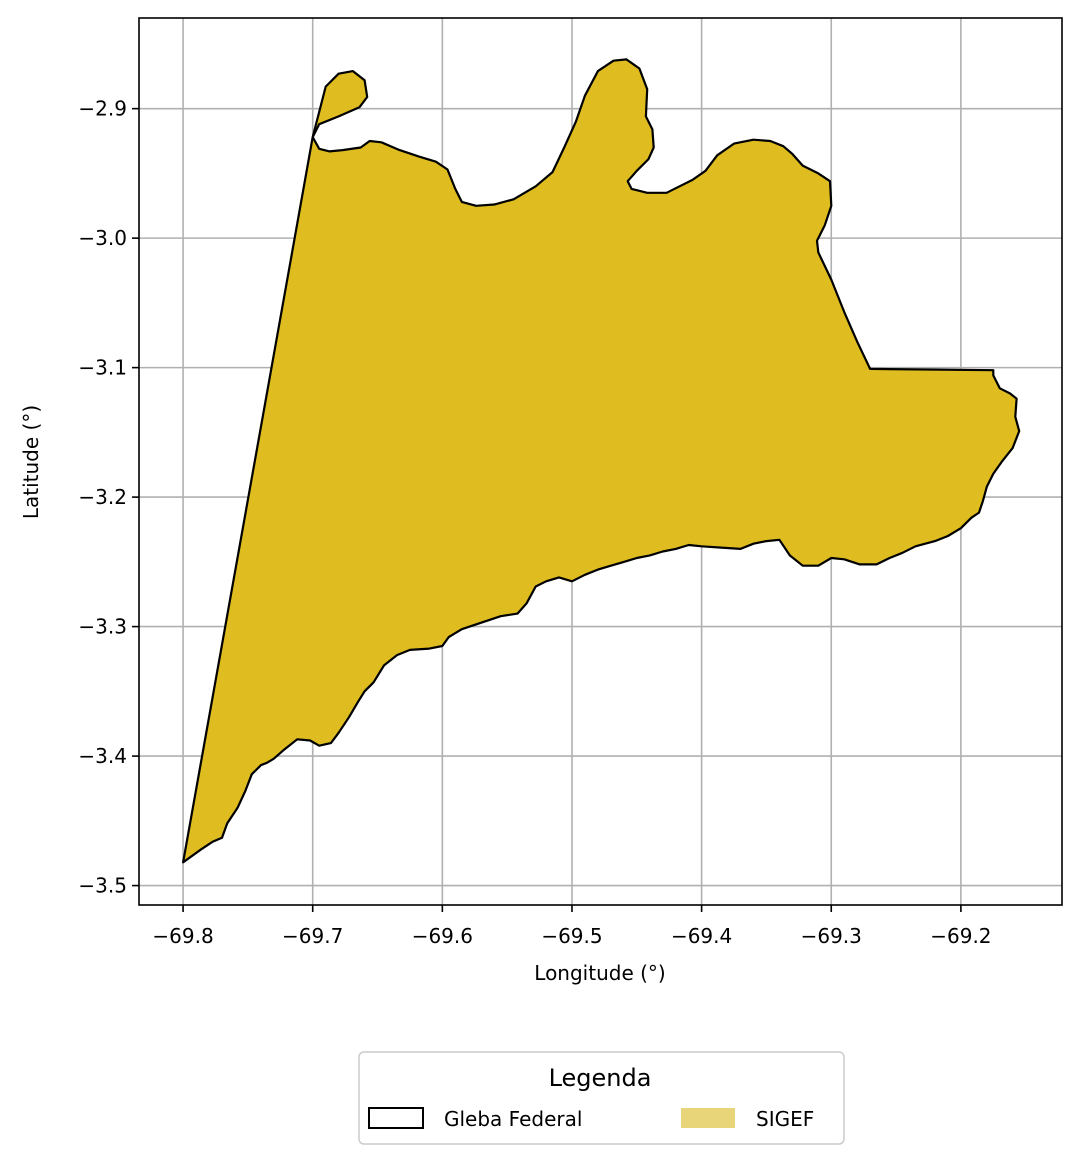 The height and width of the screenshot is (1163, 1081). Describe the element at coordinates (701, 936) in the screenshot. I see `x-tick-label-4: −69.4` at that location.